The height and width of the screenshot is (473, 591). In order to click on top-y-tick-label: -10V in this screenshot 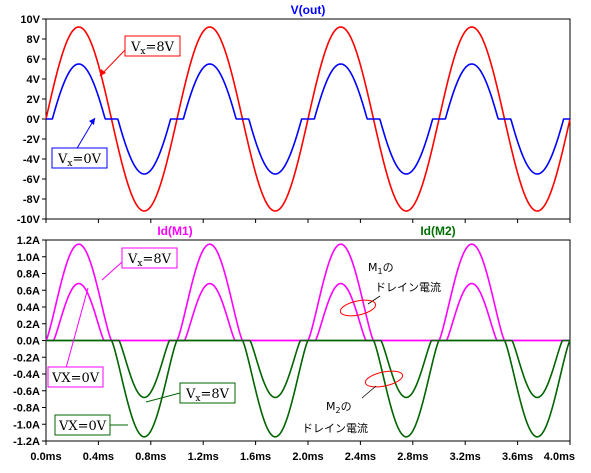, I will do `click(29, 220)`.